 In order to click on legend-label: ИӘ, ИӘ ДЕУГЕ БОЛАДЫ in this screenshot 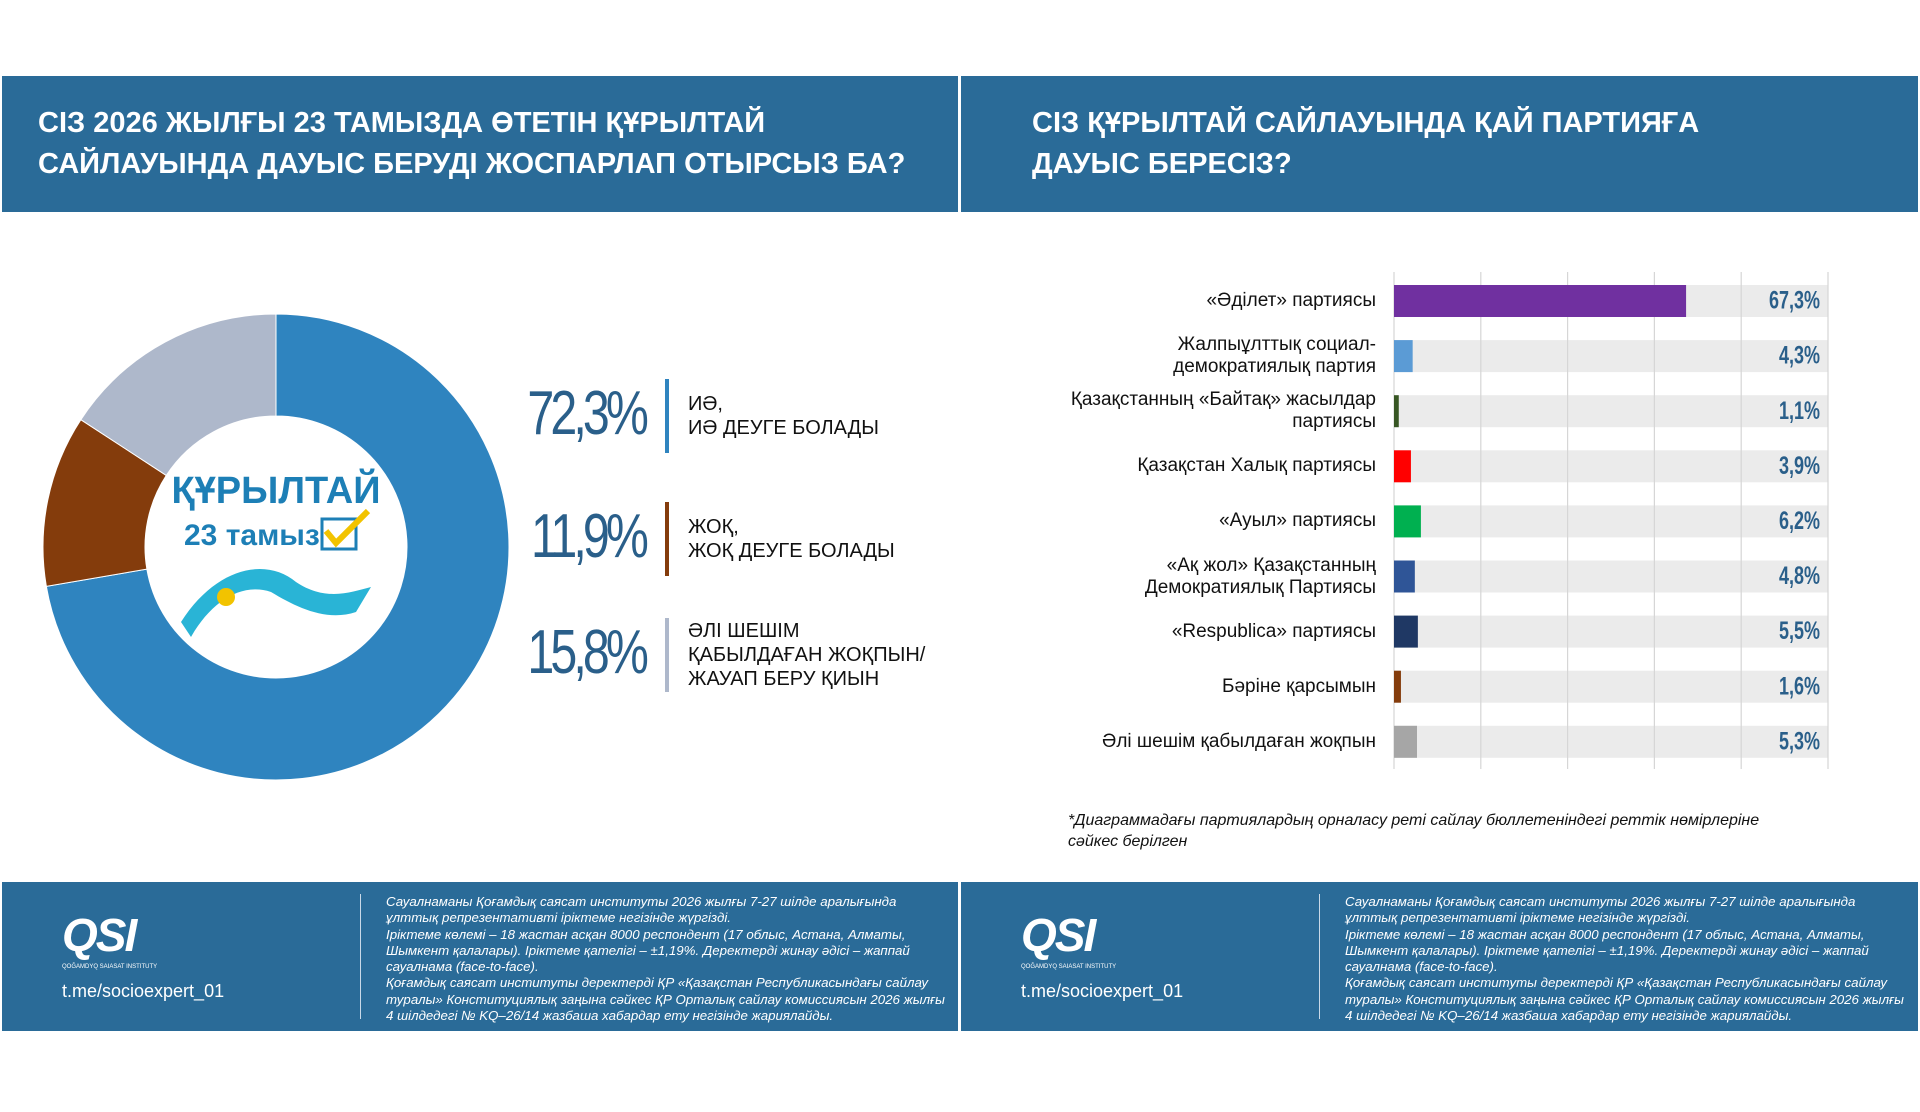, I will do `click(783, 416)`.